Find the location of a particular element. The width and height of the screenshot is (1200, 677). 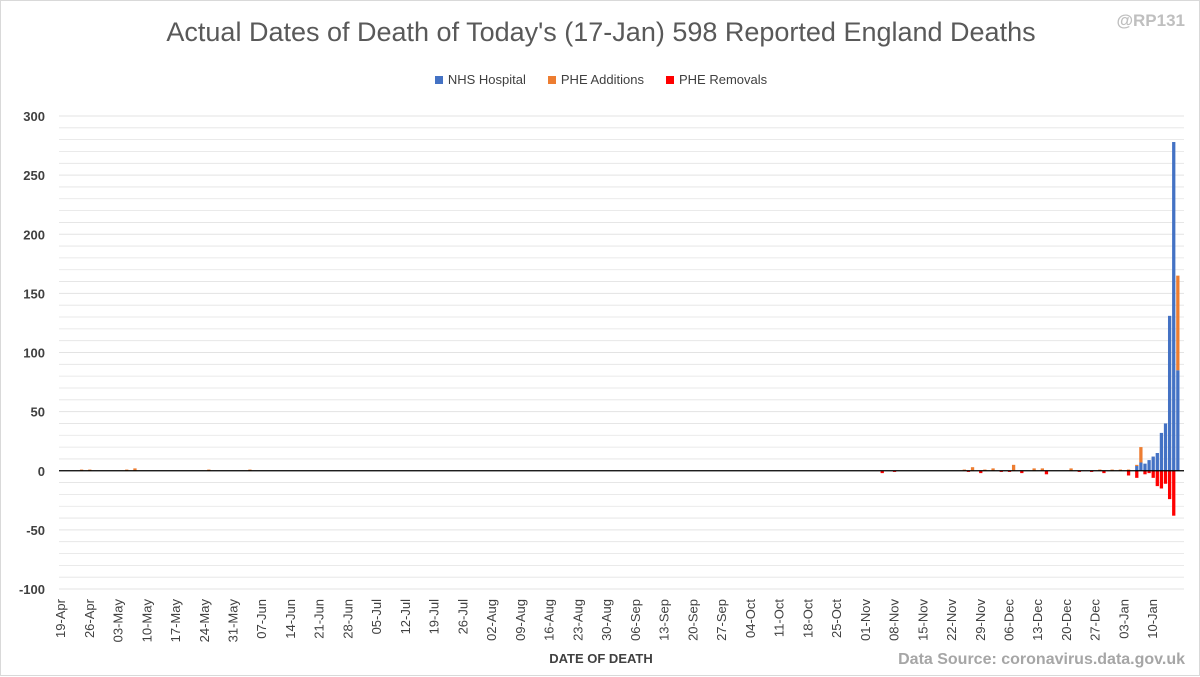

x-tick-label: 25-Oct is located at coordinates (836, 618).